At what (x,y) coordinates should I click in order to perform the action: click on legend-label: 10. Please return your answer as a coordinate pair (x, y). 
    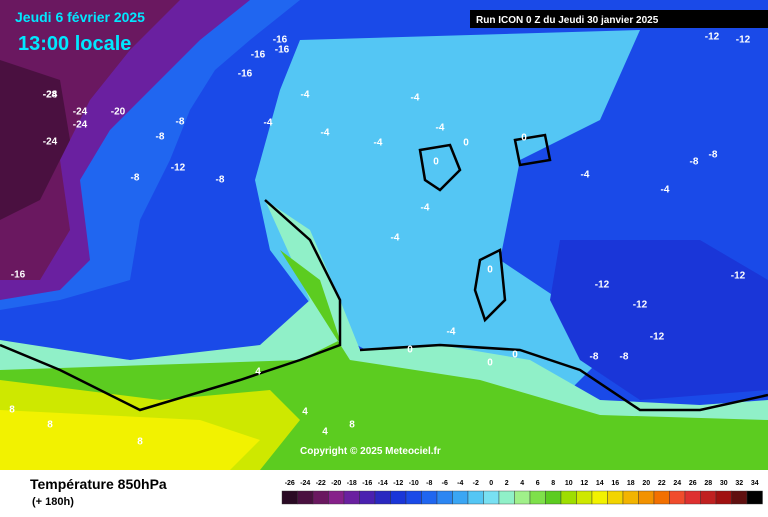
    Looking at the image, I should click on (569, 483).